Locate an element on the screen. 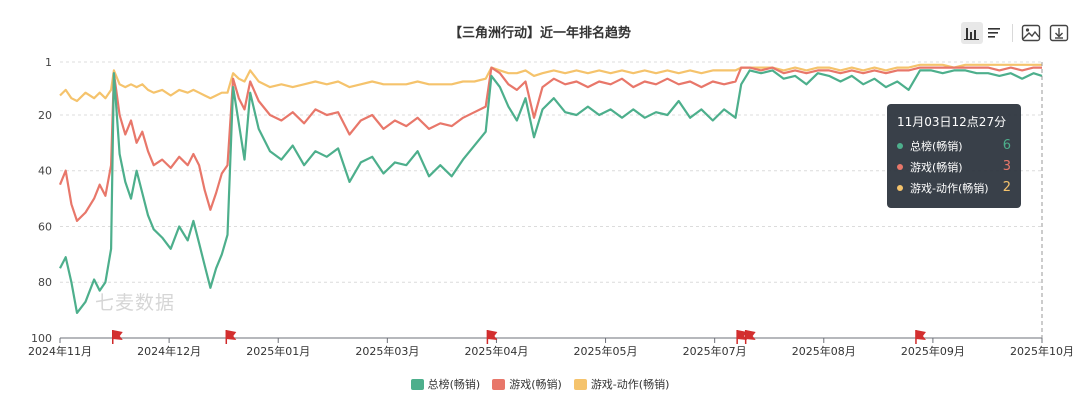 The image size is (1080, 416). x-tick-label: 2025年01月 is located at coordinates (278, 351).